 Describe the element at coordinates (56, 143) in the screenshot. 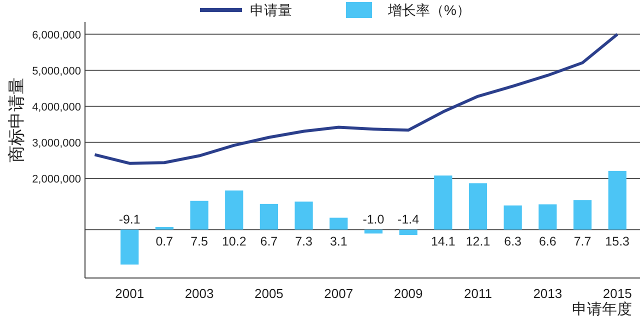

I see `y-tick-label: 3,000,000` at that location.